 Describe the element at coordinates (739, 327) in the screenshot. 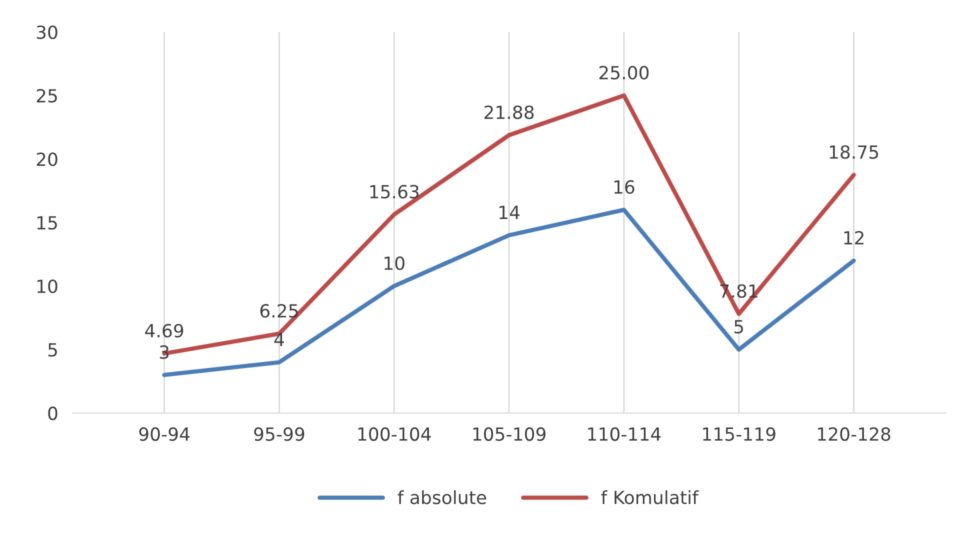

I see `data-label: 5` at that location.